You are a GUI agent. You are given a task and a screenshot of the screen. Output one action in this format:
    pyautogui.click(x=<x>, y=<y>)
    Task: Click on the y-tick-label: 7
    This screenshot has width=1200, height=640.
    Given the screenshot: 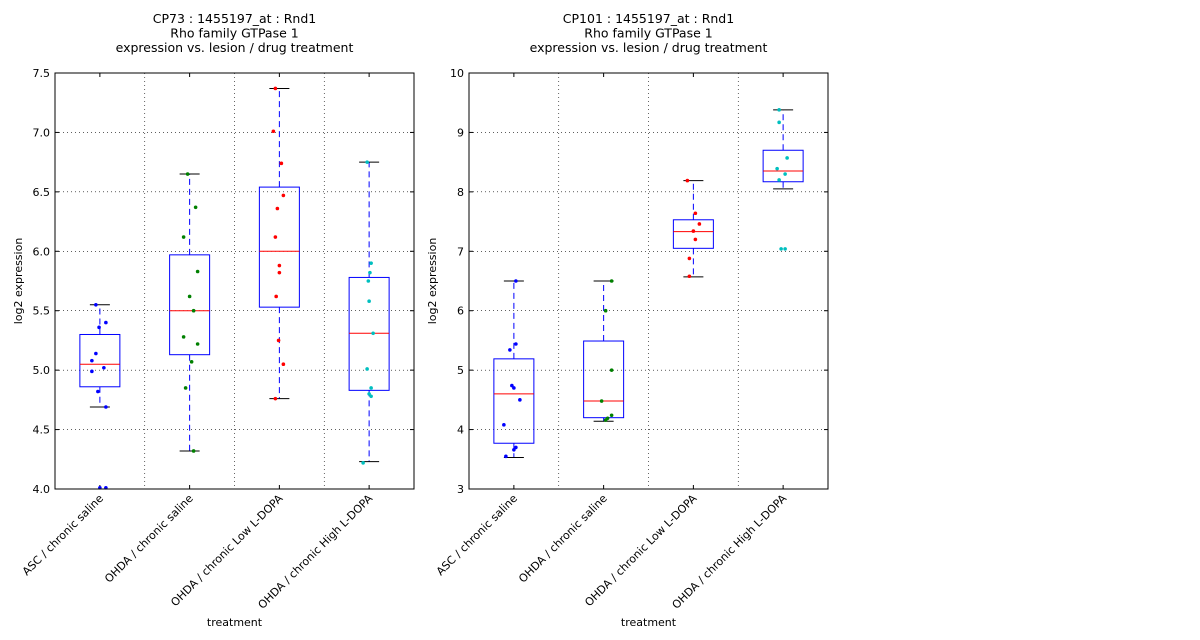 What is the action you would take?
    pyautogui.click(x=460, y=251)
    